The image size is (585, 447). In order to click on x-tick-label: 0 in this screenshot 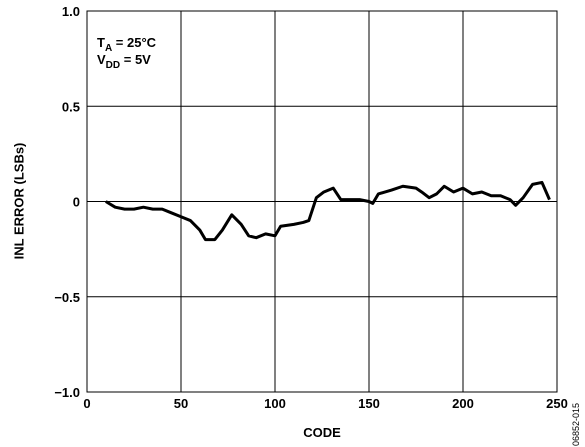, I will do `click(86, 403)`.